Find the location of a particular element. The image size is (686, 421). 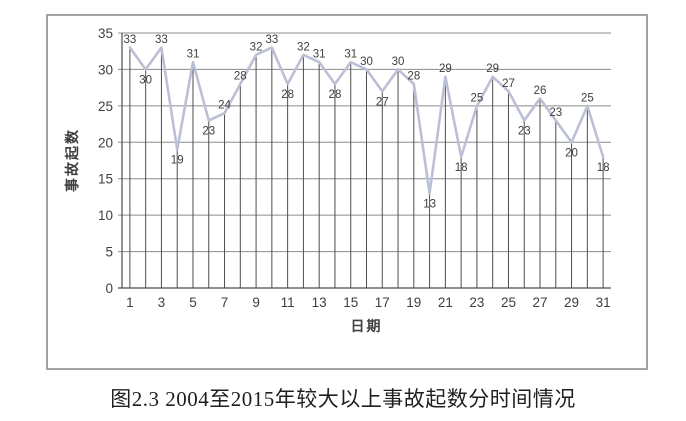

data-point-label: 20 is located at coordinates (571, 153).